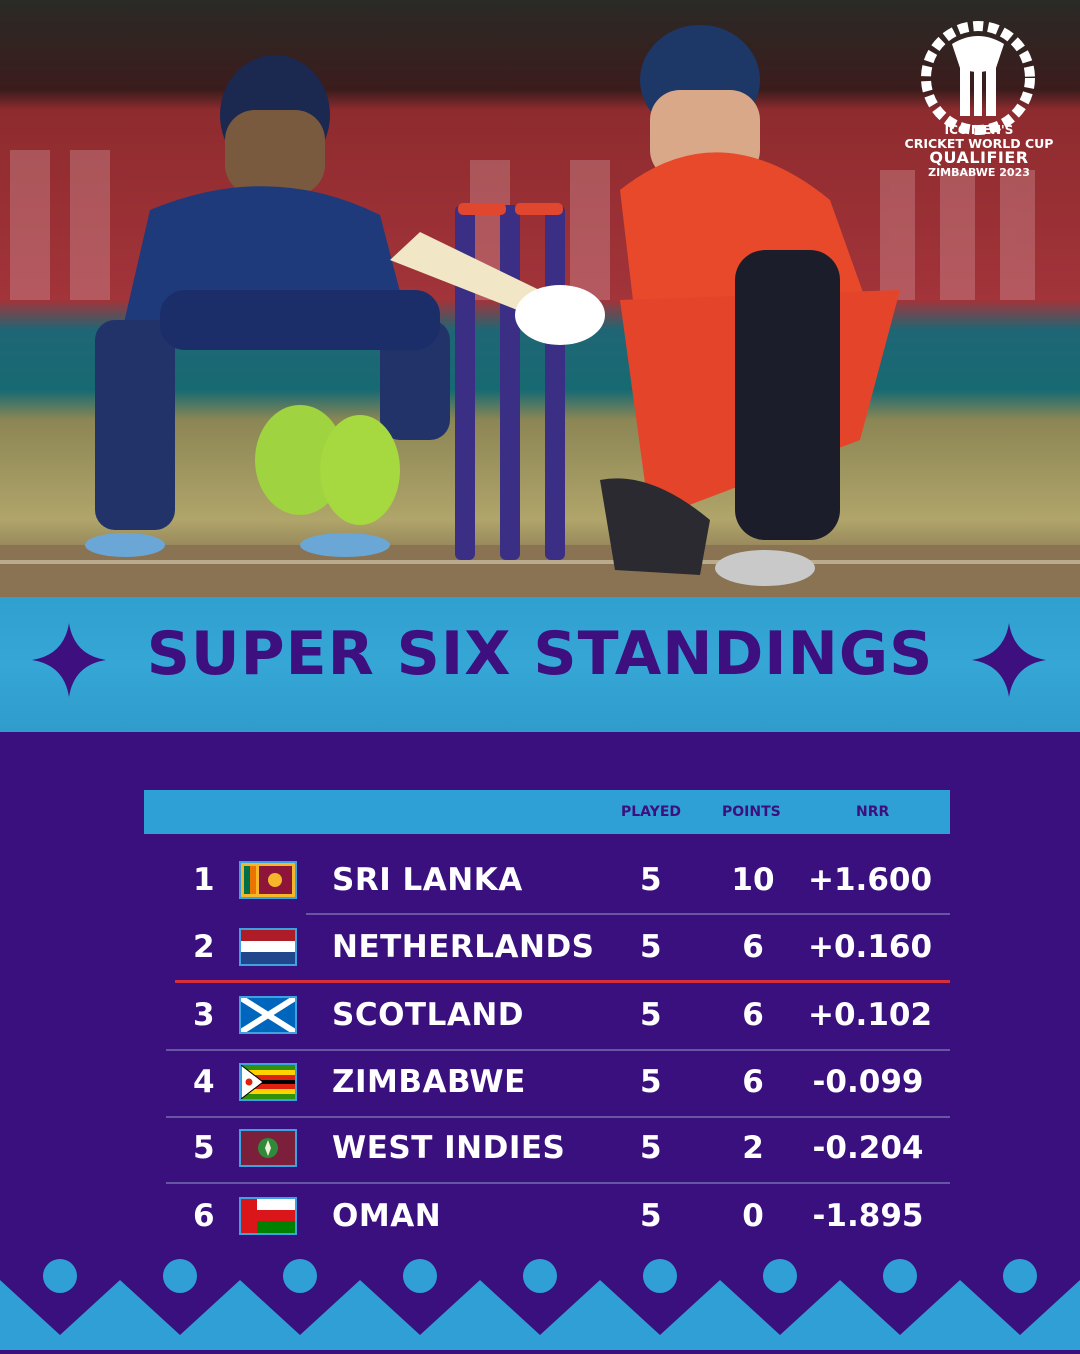  Describe the element at coordinates (751, 812) in the screenshot. I see `header-points: POINTS` at that location.